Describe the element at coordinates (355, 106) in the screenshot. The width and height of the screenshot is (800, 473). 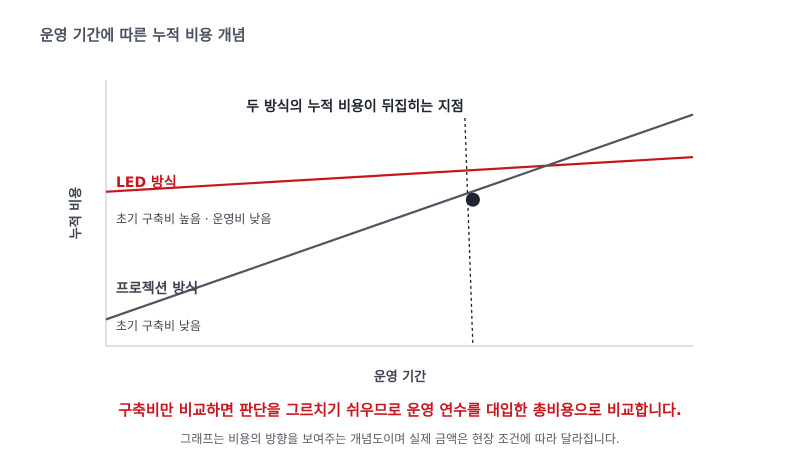
I see `reversal-annotation: 두 방식의 누적 비용이 뒤집히는 지점` at that location.